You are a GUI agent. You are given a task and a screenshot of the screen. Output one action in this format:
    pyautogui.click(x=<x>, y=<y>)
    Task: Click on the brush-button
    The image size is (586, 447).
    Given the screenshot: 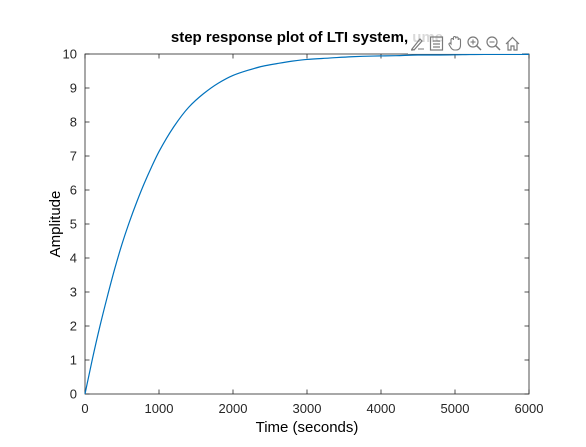 What is the action you would take?
    pyautogui.click(x=417, y=43)
    